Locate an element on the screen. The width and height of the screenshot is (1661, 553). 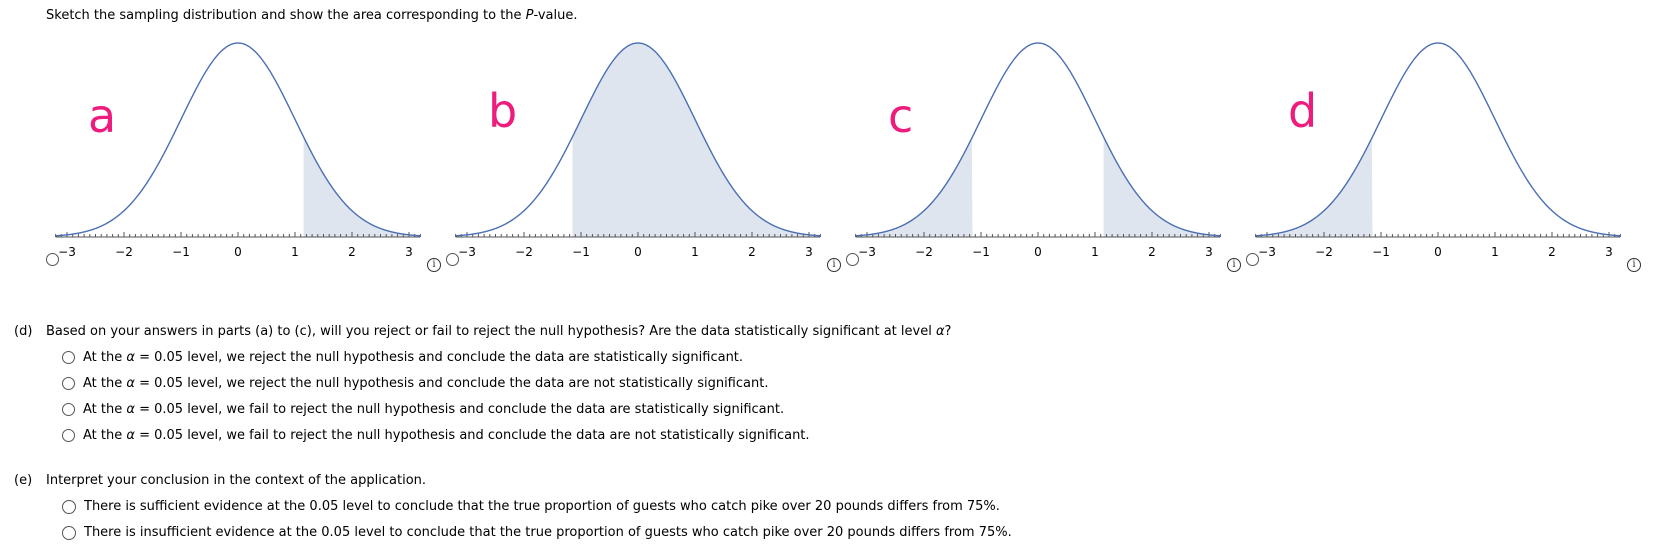
tick-label-c-5: 2 is located at coordinates (1152, 252).